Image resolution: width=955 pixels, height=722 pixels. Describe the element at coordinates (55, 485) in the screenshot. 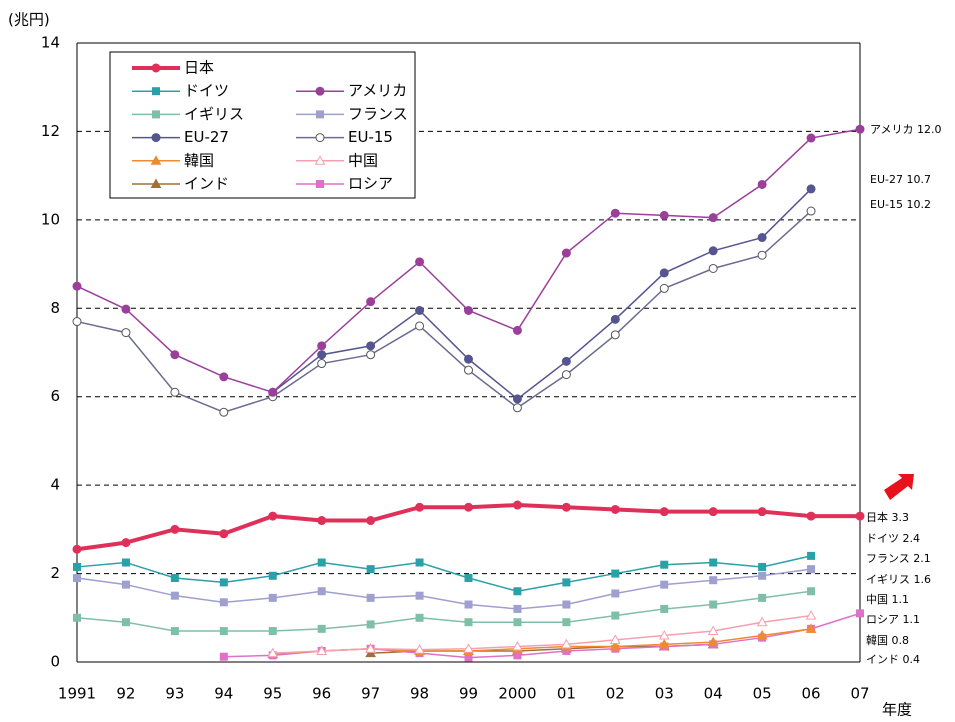

I see `y-tick-label: 4` at that location.